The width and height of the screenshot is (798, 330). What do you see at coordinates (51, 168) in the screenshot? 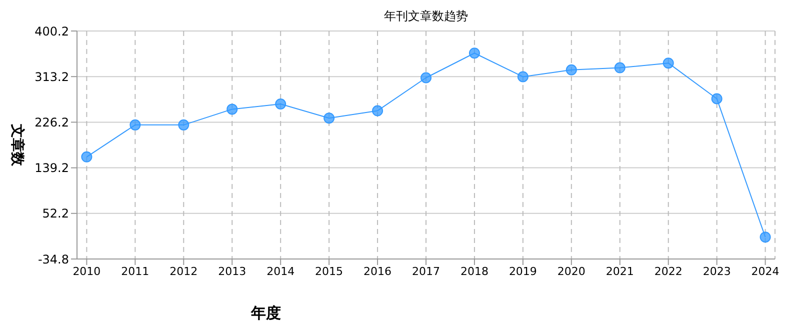
I see `y-tick-label: 139.2` at bounding box center [51, 168].